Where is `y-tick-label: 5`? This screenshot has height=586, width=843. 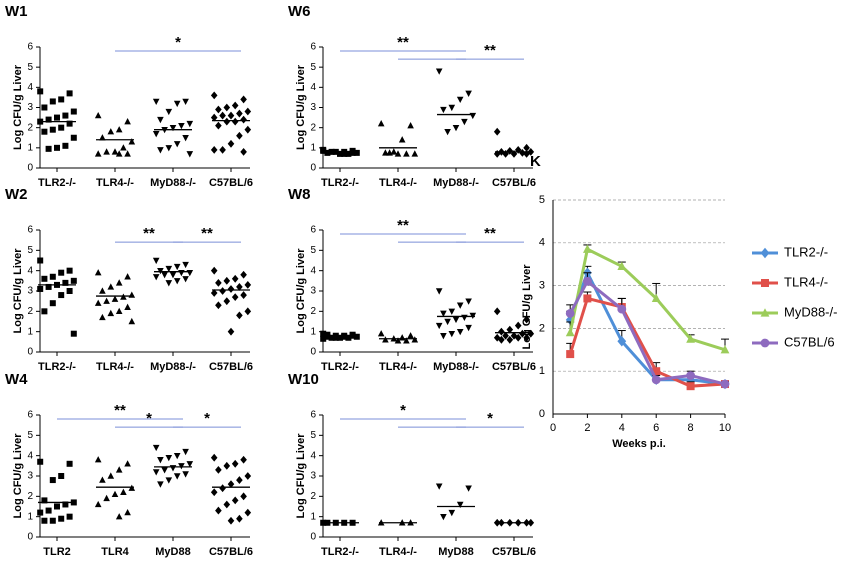 y-tick-label: 5 is located at coordinates (313, 435).